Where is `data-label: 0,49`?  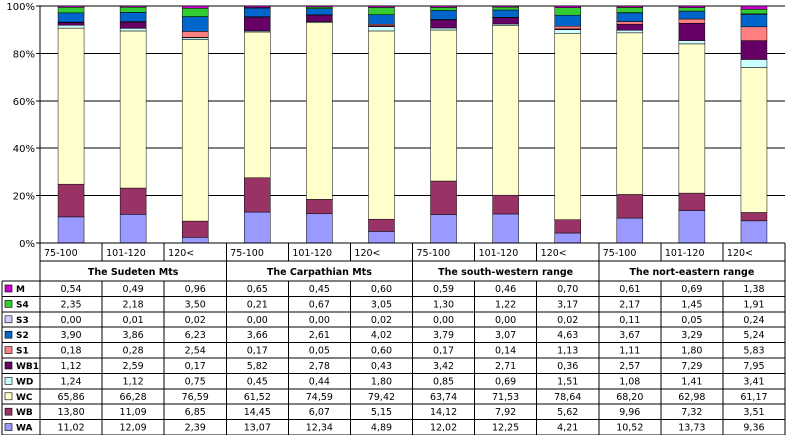 data-label: 0,49 is located at coordinates (133, 289).